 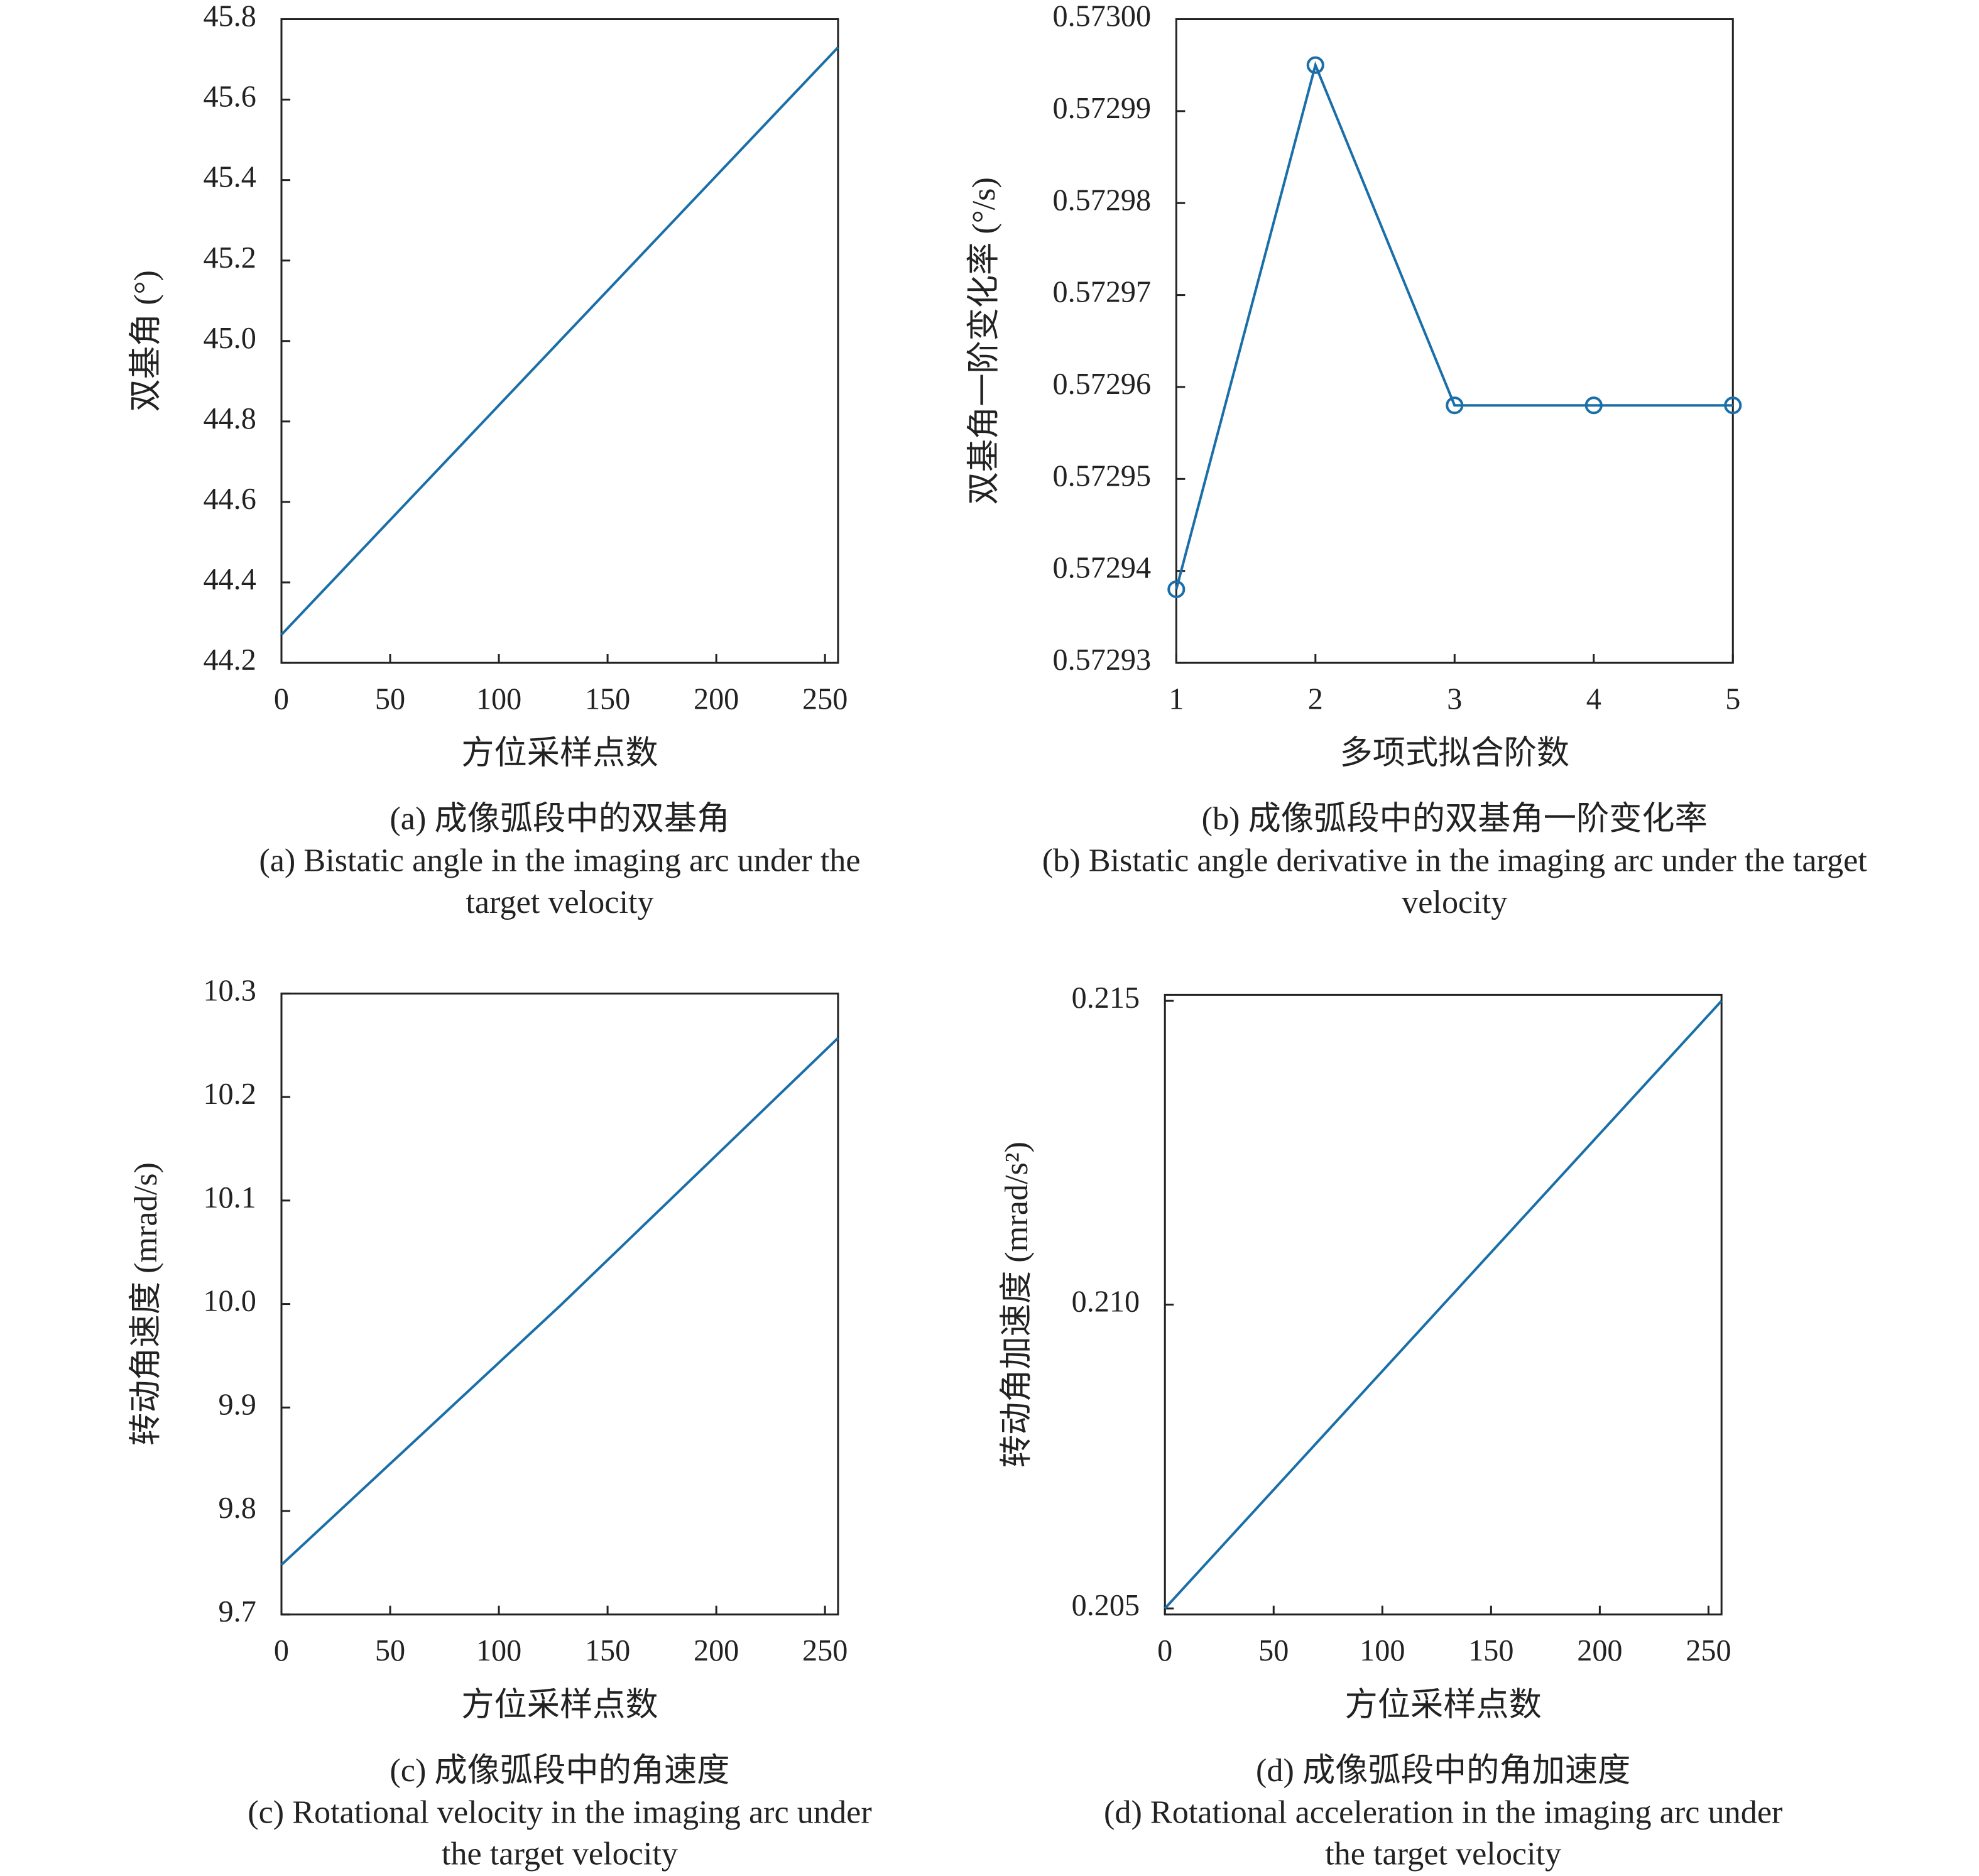 What do you see at coordinates (229, 990) in the screenshot?
I see `y-tick-label: 10.3` at bounding box center [229, 990].